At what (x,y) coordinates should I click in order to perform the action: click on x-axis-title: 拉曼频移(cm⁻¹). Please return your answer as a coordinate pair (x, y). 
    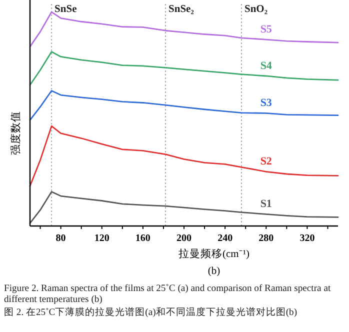
    Looking at the image, I should click on (214, 254).